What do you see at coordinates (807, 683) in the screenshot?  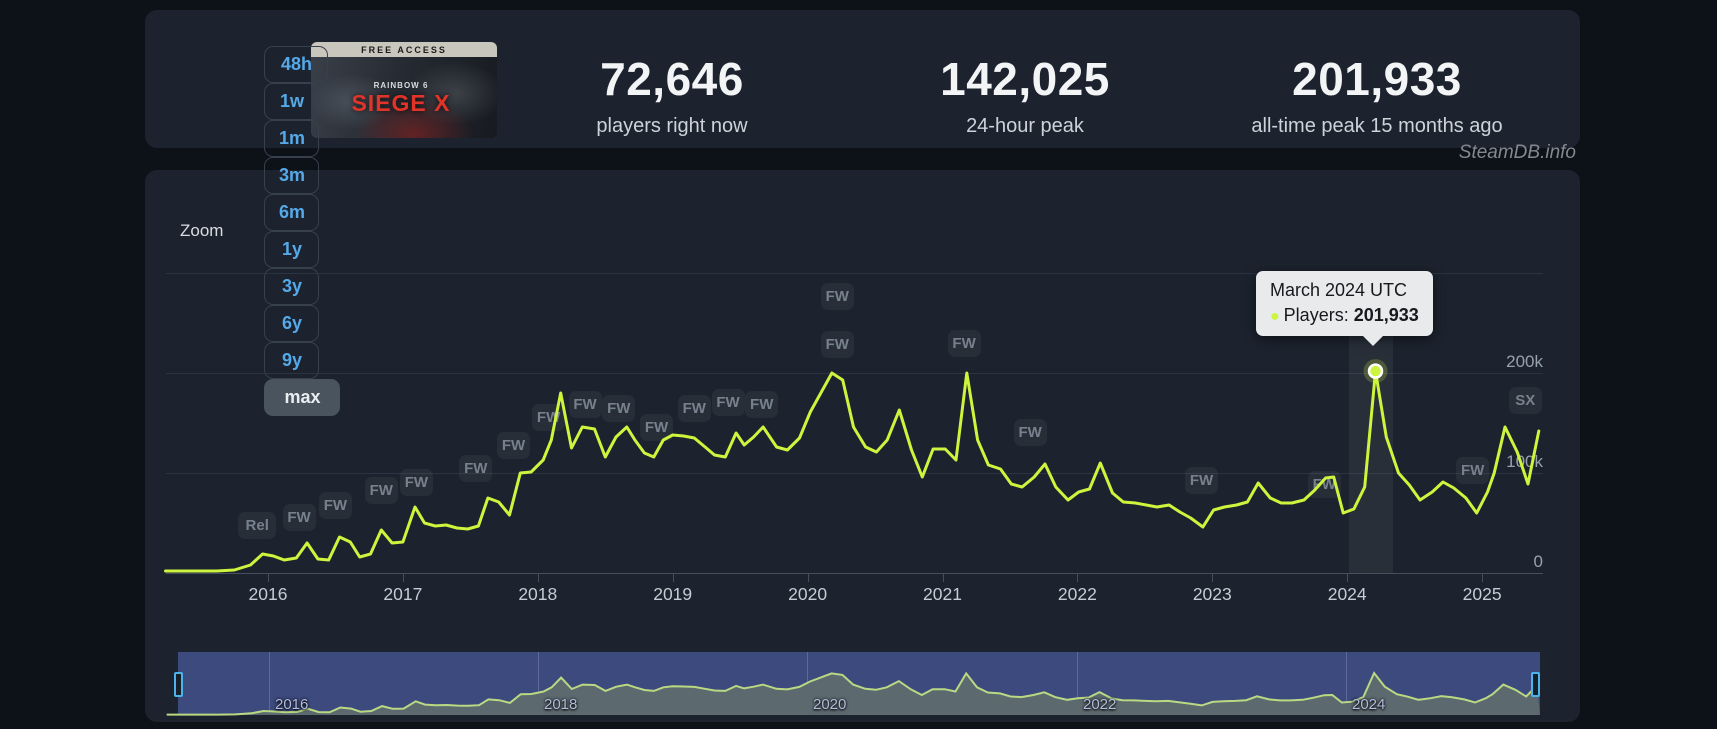 I see `navigator-gridline-2020` at bounding box center [807, 683].